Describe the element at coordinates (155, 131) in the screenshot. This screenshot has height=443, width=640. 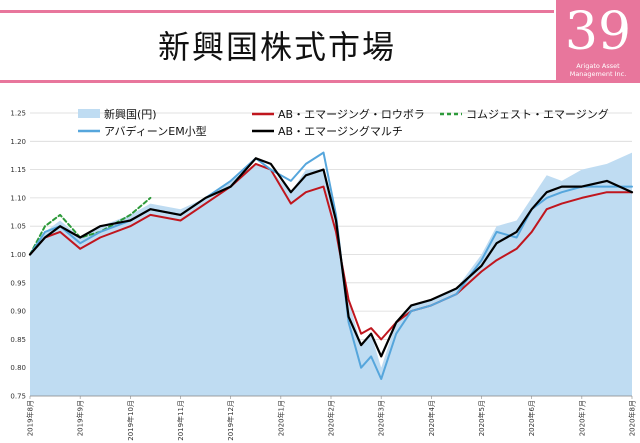
I see `legend-label-aberdeen: アバディーンEM小型` at that location.